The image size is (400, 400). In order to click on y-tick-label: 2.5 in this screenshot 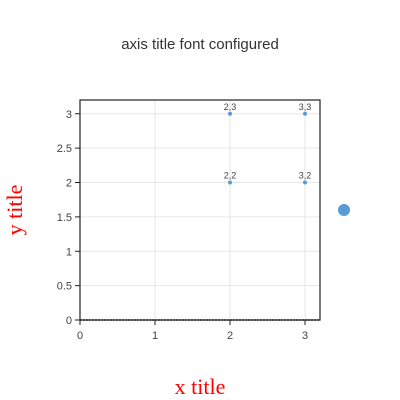, I will do `click(64, 149)`.